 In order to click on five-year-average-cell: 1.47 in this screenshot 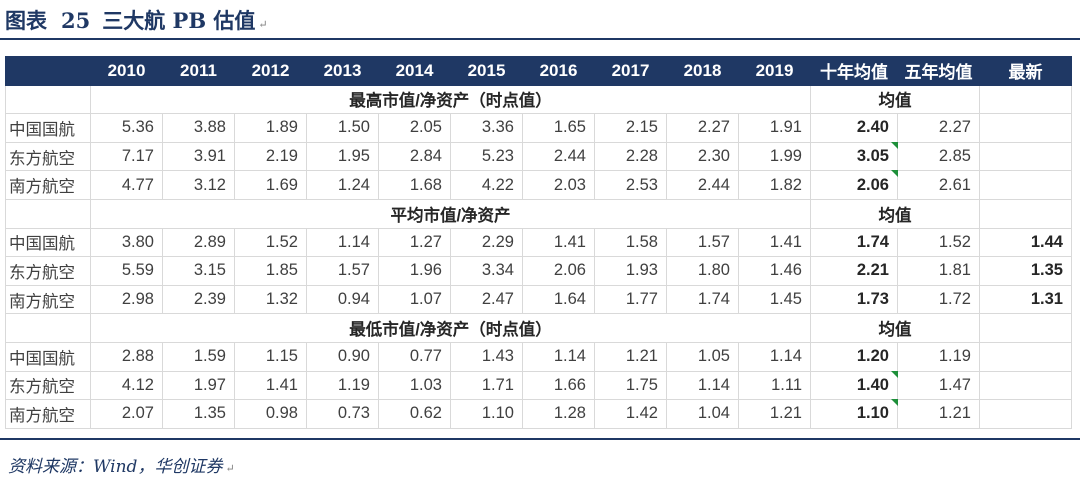, I will do `click(938, 385)`.